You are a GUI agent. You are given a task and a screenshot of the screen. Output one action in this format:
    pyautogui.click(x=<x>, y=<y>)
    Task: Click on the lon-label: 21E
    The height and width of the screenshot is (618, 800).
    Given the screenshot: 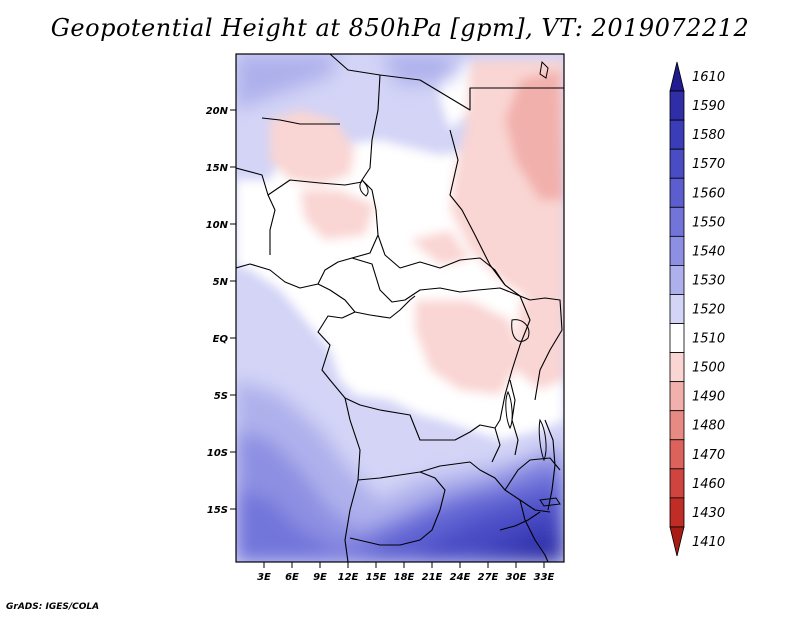 What is the action you would take?
    pyautogui.click(x=432, y=577)
    